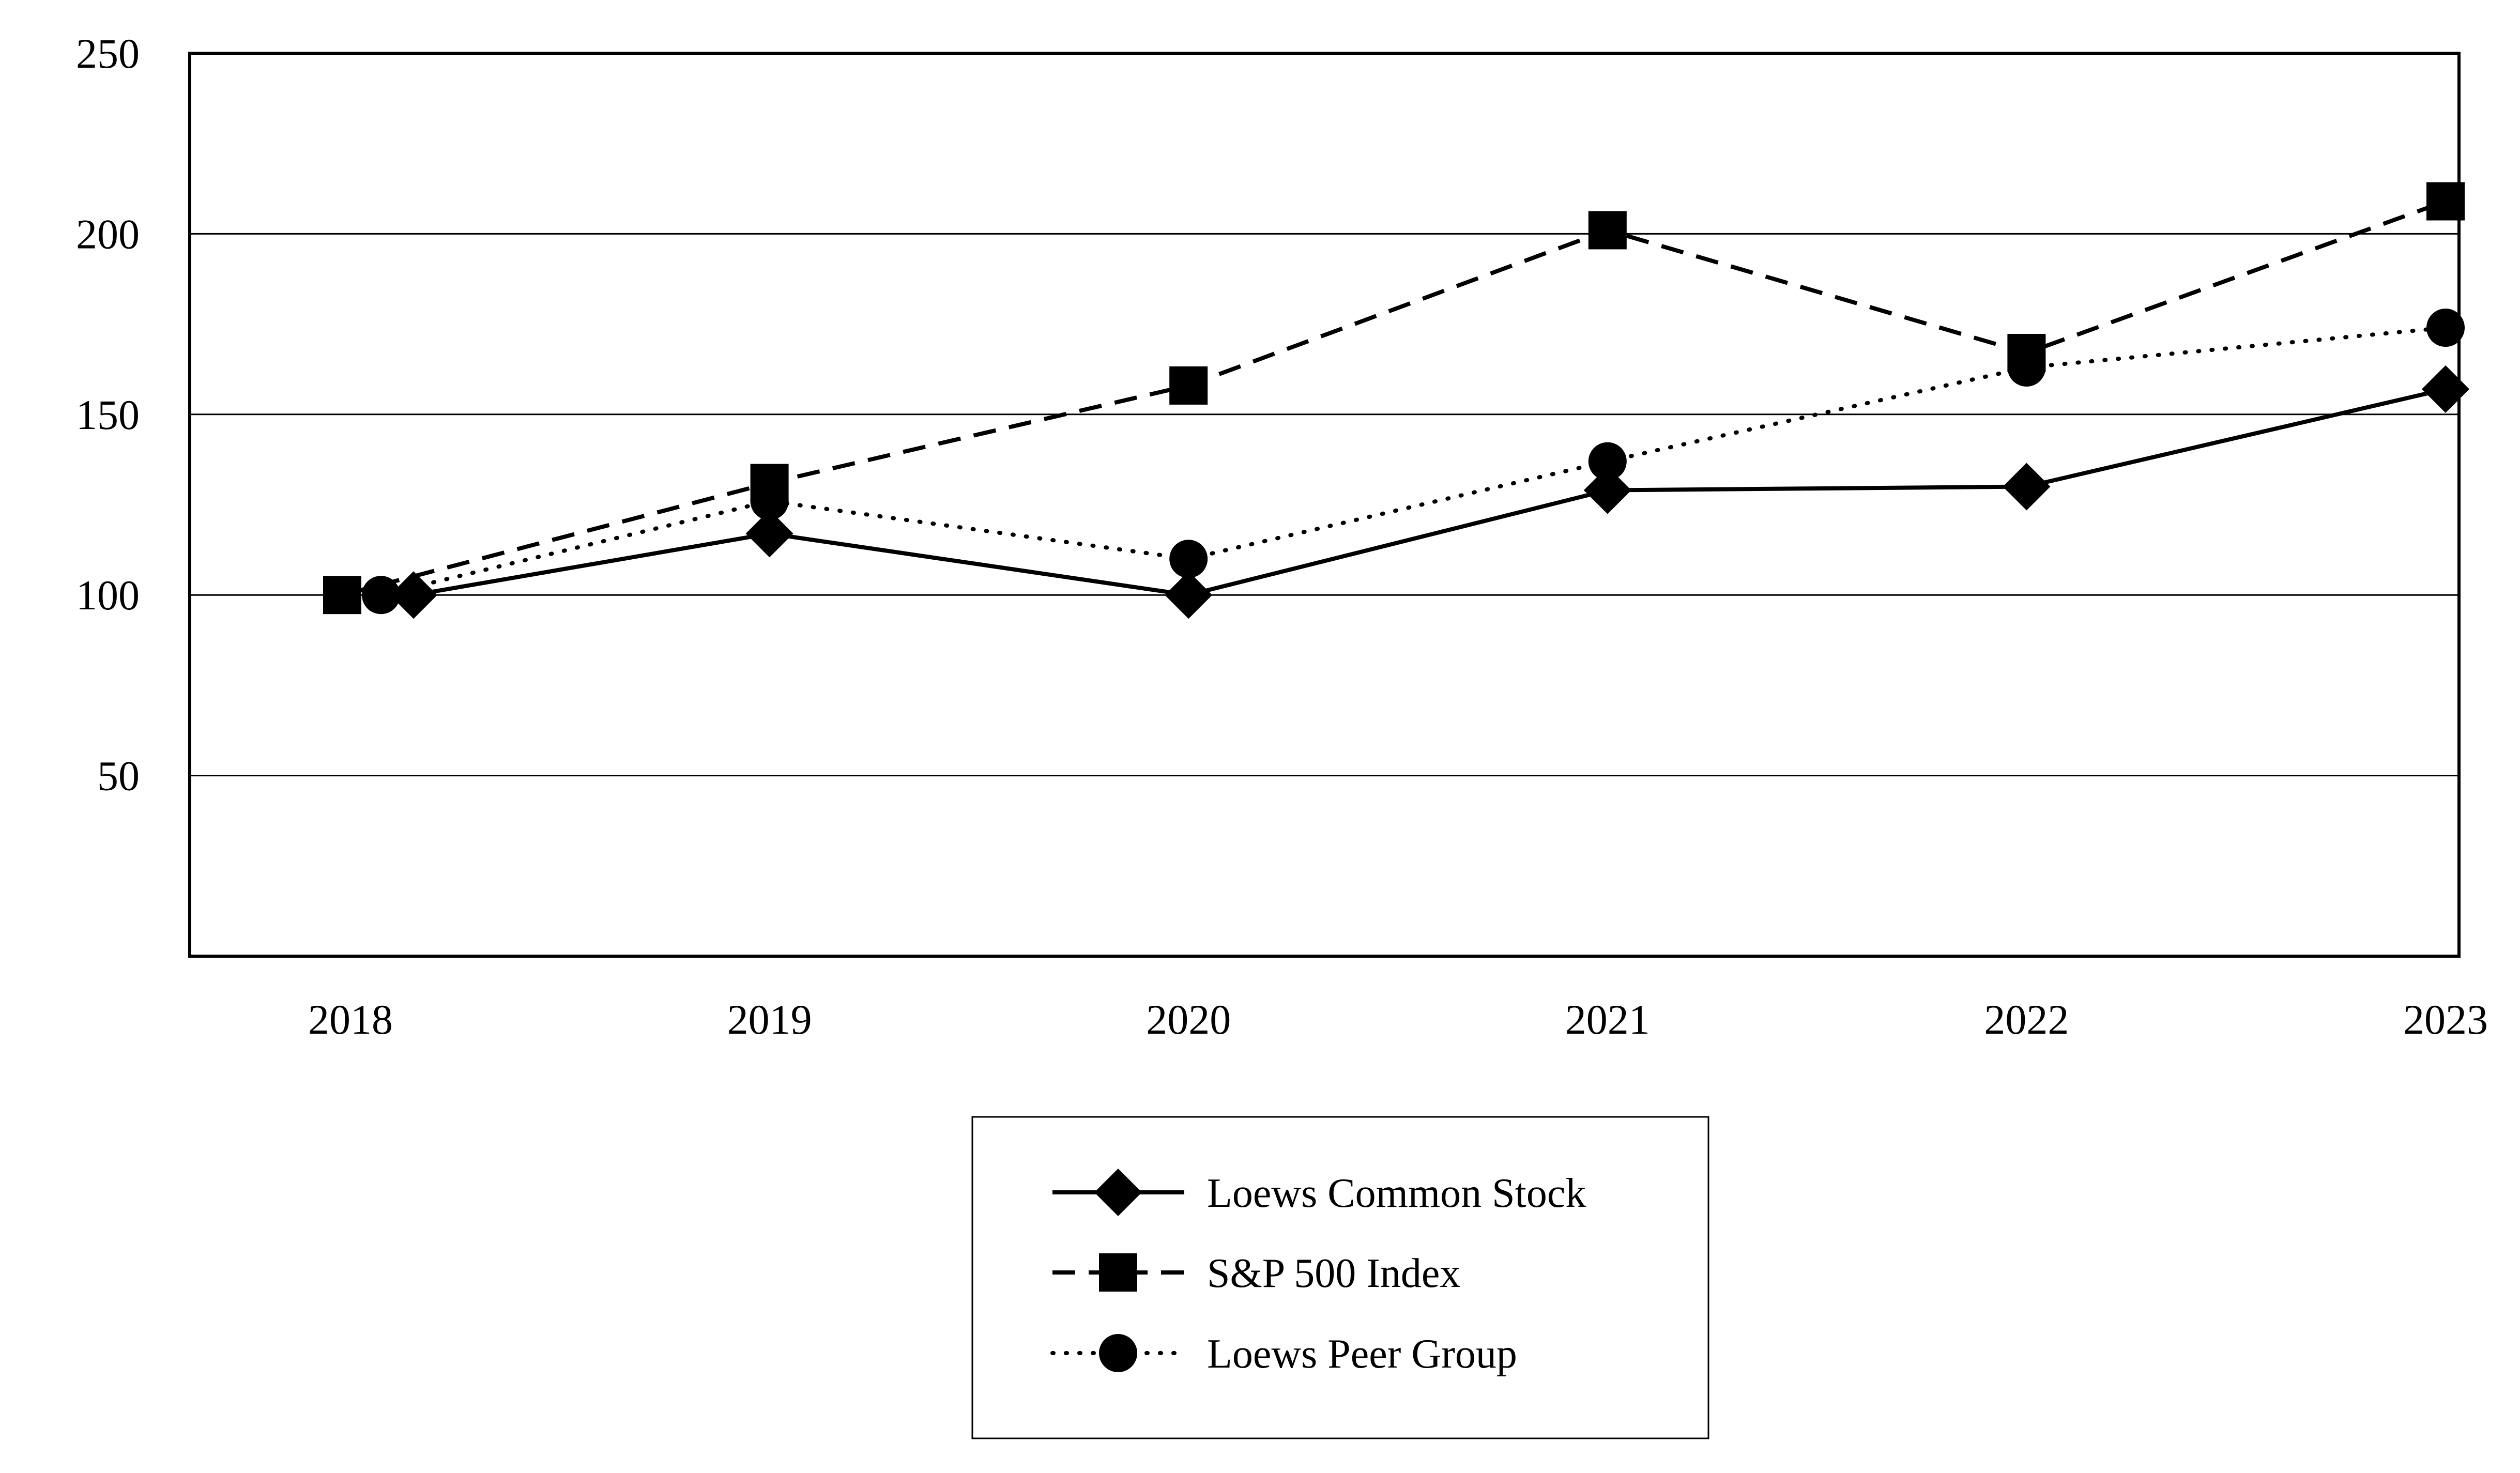 The width and height of the screenshot is (2520, 1473). I want to click on y-tick-label-200: 200, so click(108, 233).